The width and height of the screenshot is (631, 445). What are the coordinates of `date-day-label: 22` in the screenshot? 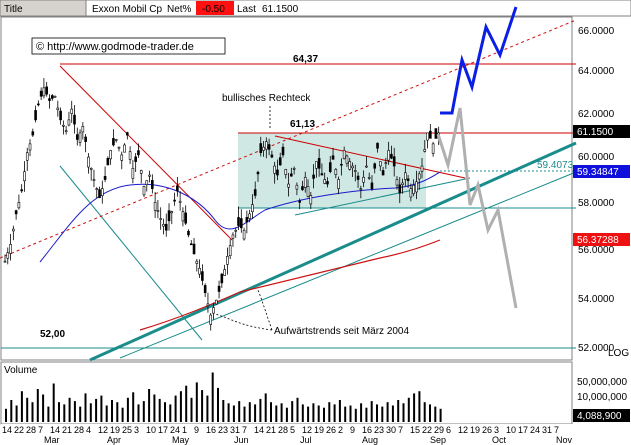 It's located at (427, 430).